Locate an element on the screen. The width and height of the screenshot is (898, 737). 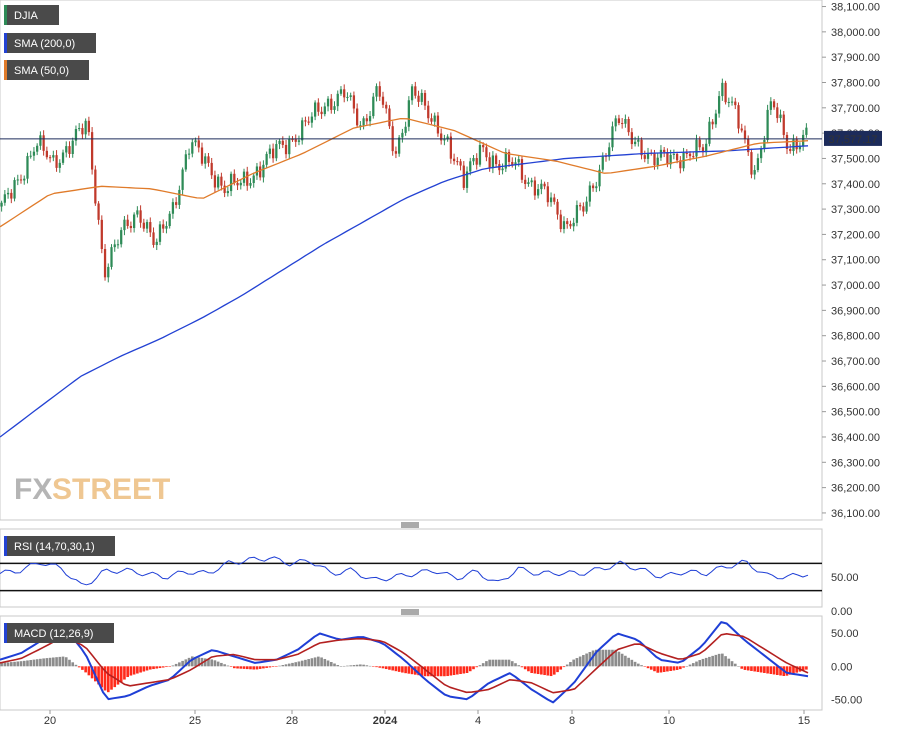
price-tick-label: 37,900.00 is located at coordinates (855, 58).